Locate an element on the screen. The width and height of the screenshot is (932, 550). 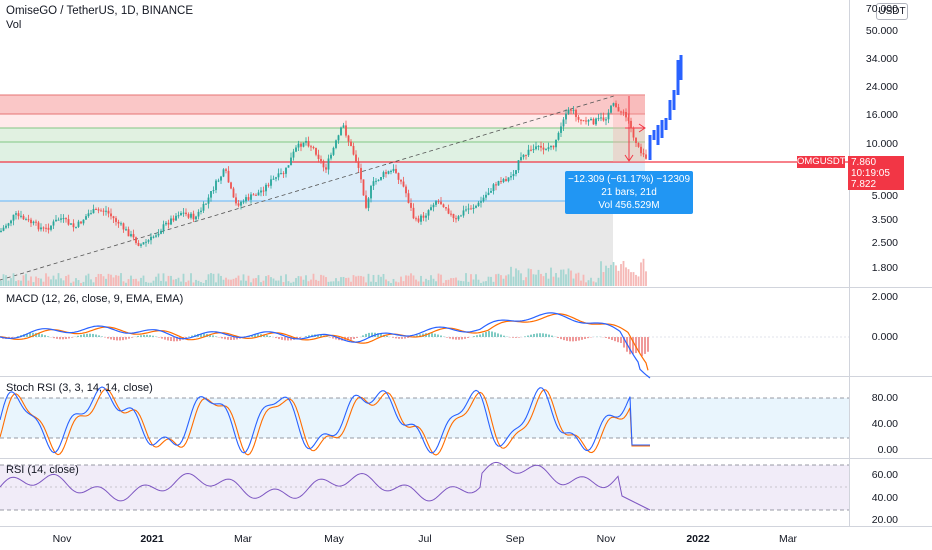
macd-label: MACD (12, 26, close, 9, EMA, EMA) is located at coordinates (95, 299).